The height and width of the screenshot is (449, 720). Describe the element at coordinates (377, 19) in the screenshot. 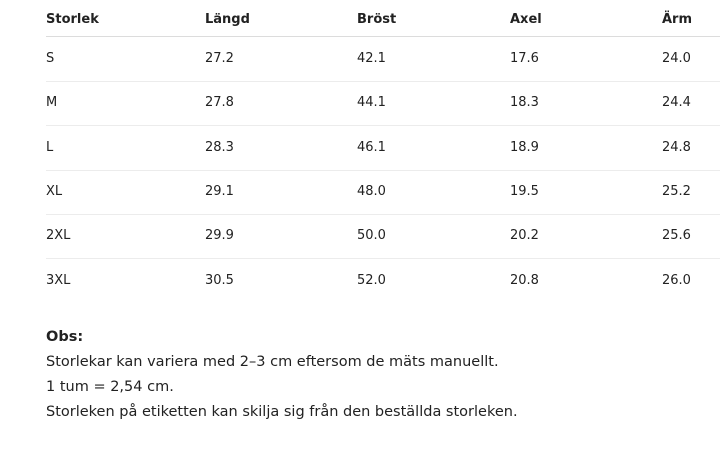

I see `column-header: Bröst` at that location.